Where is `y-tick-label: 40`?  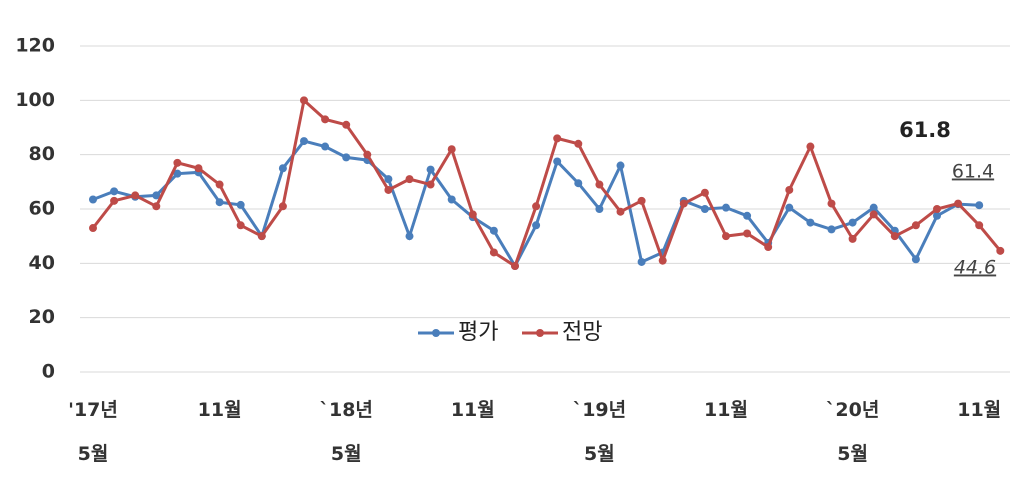
y-tick-label: 40 is located at coordinates (42, 263).